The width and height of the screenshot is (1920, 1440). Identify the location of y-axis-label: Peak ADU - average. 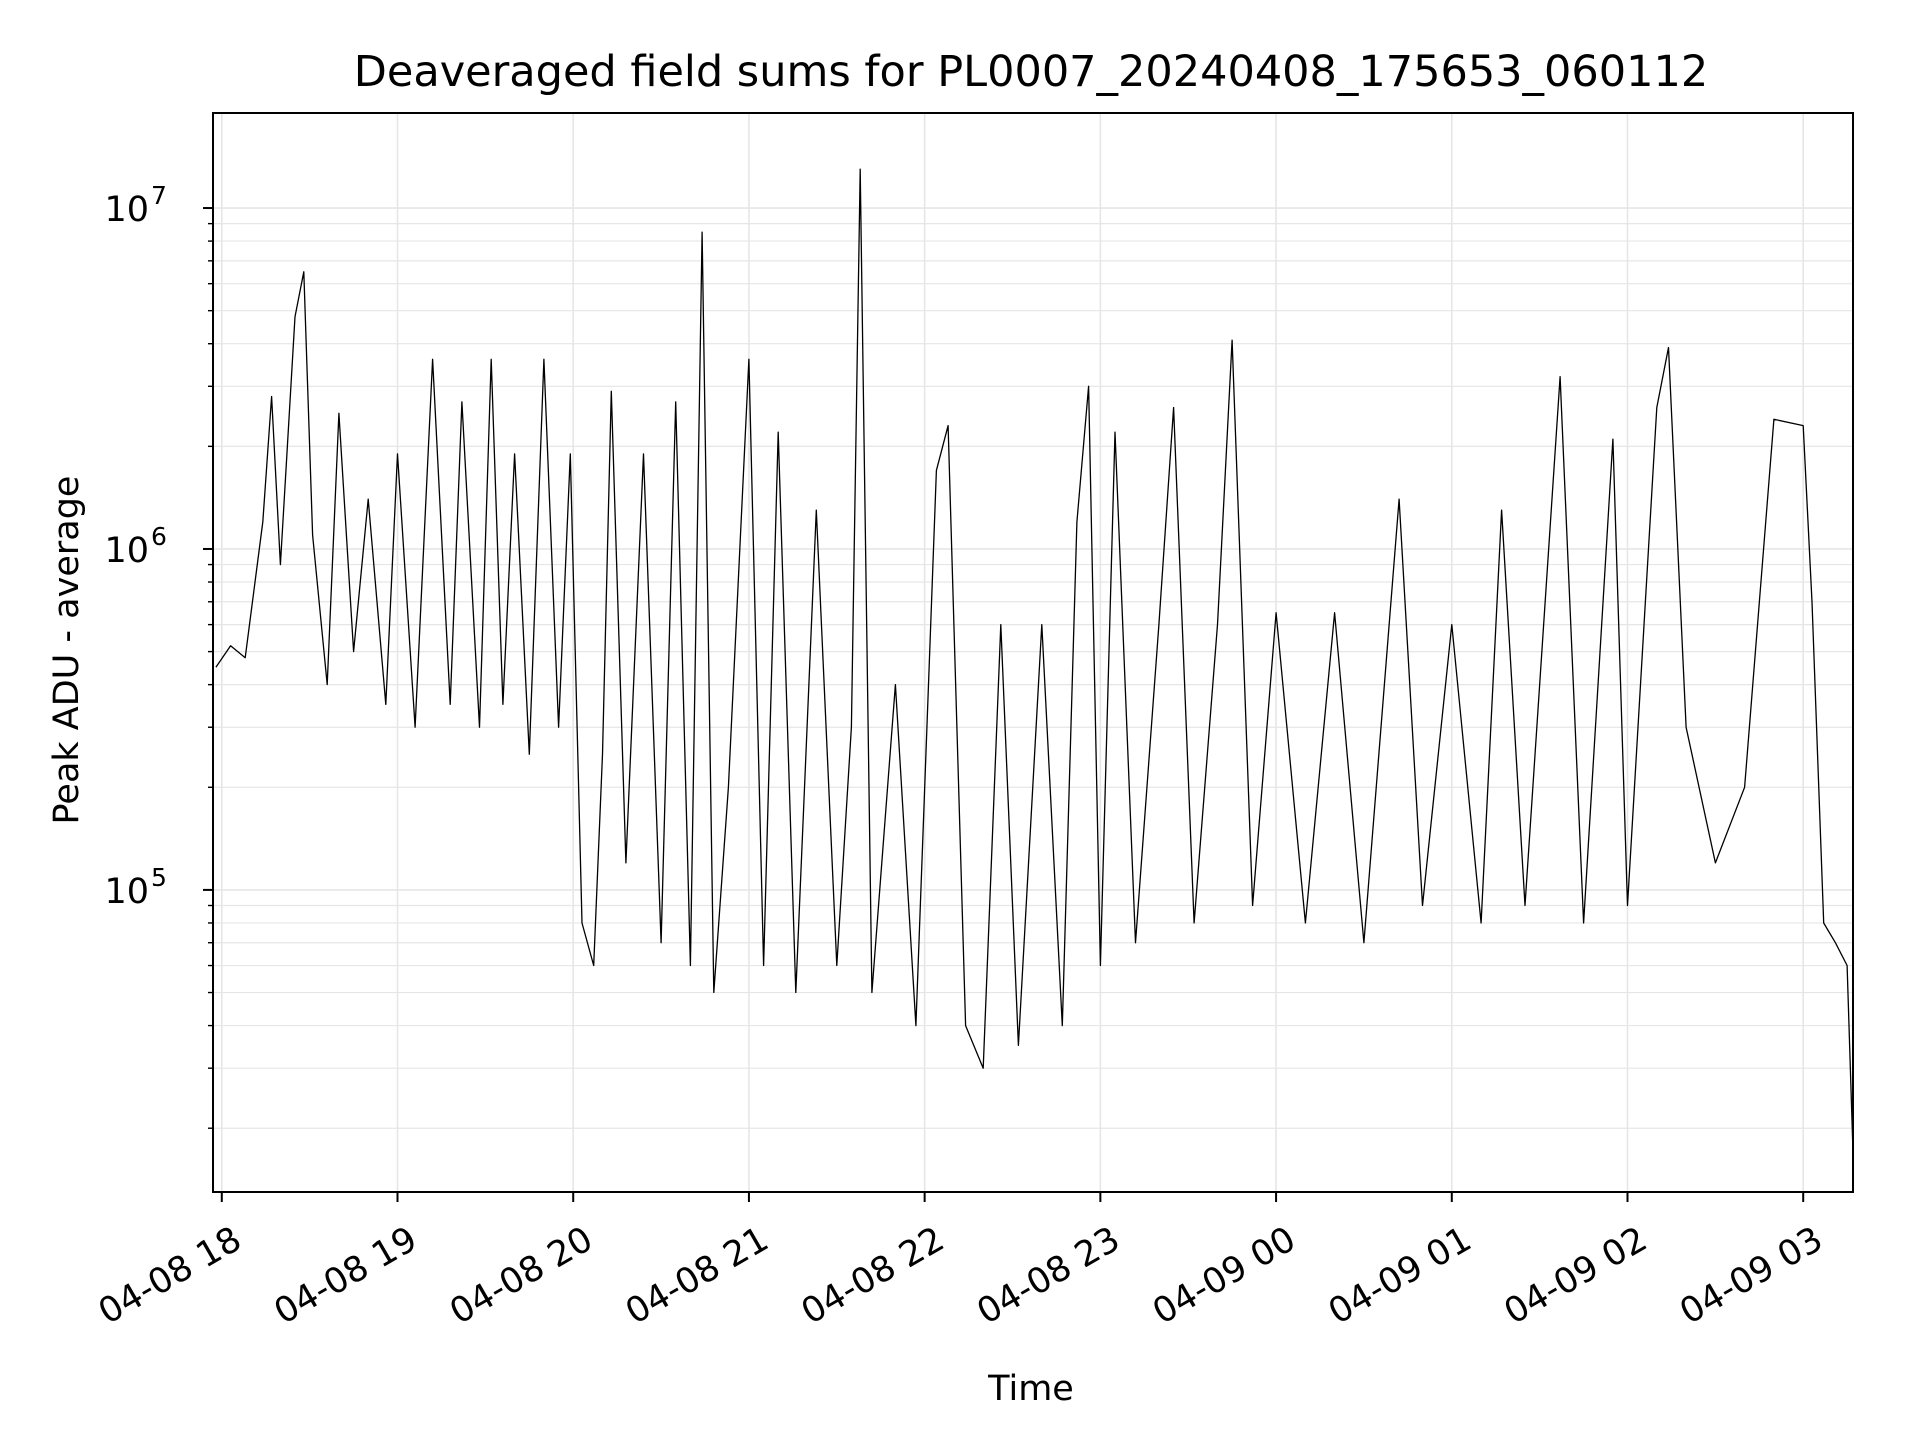
(67, 650).